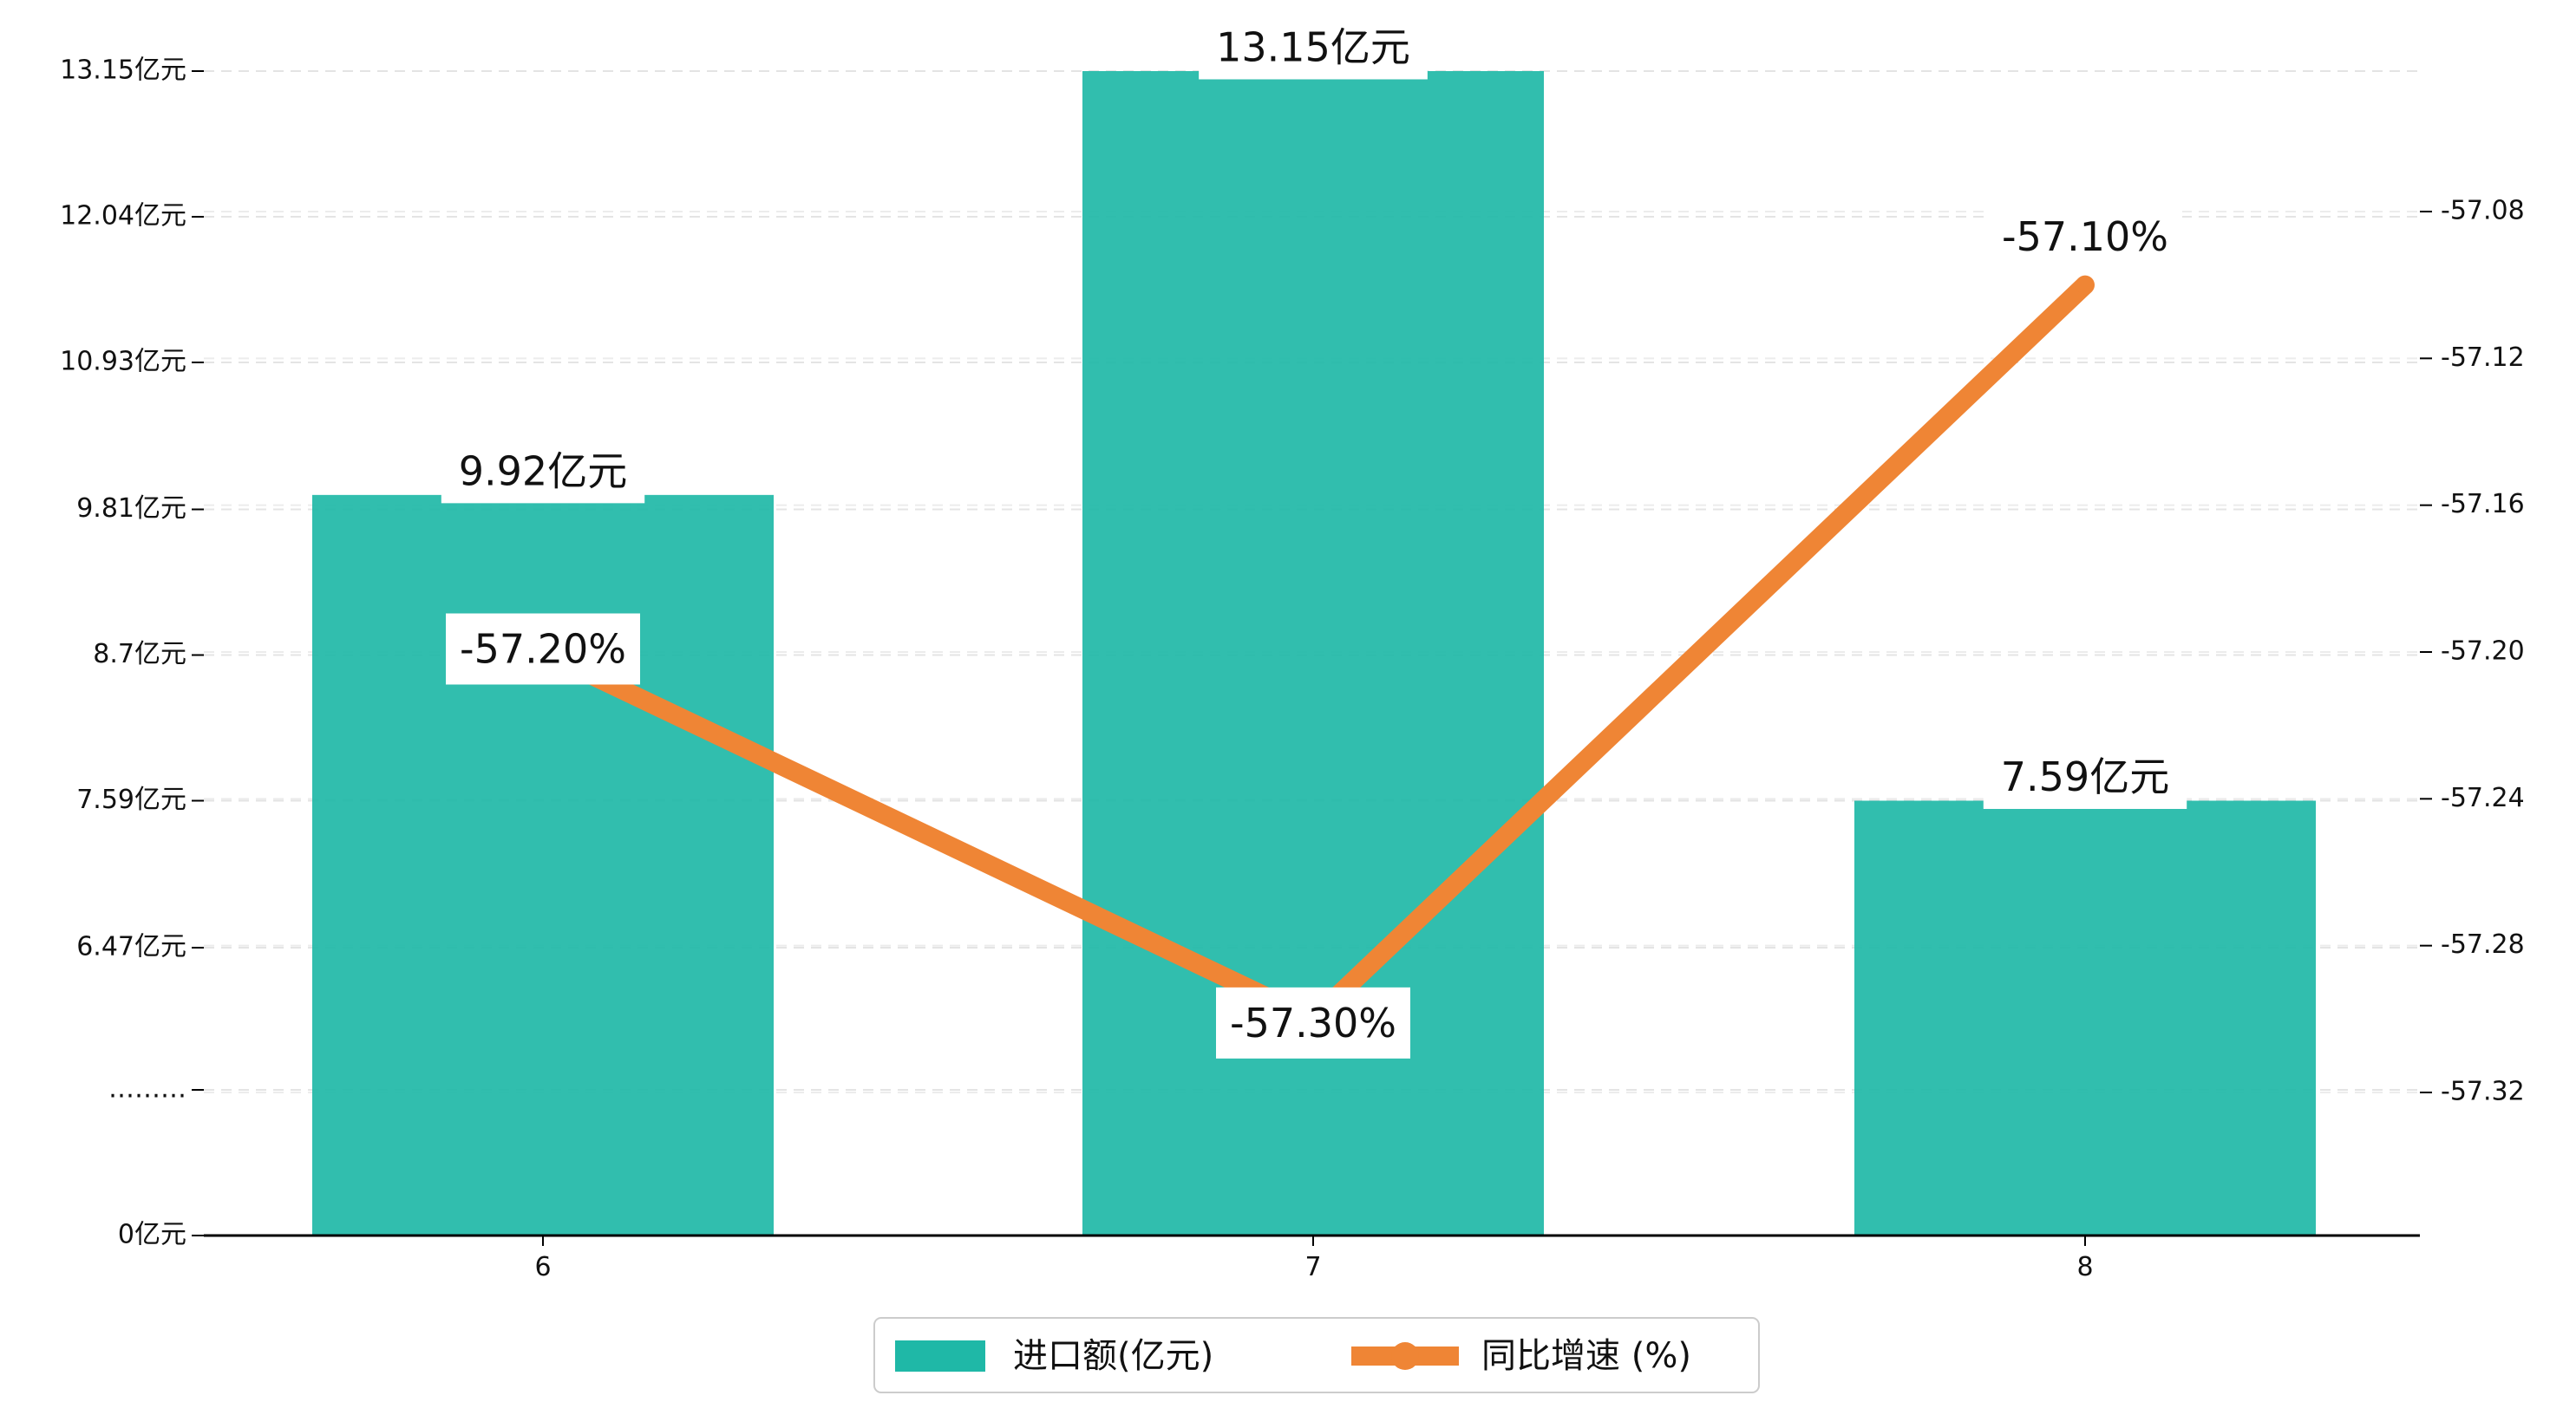 The height and width of the screenshot is (1415, 2576). I want to click on right-tick-label: -57.24, so click(2483, 798).